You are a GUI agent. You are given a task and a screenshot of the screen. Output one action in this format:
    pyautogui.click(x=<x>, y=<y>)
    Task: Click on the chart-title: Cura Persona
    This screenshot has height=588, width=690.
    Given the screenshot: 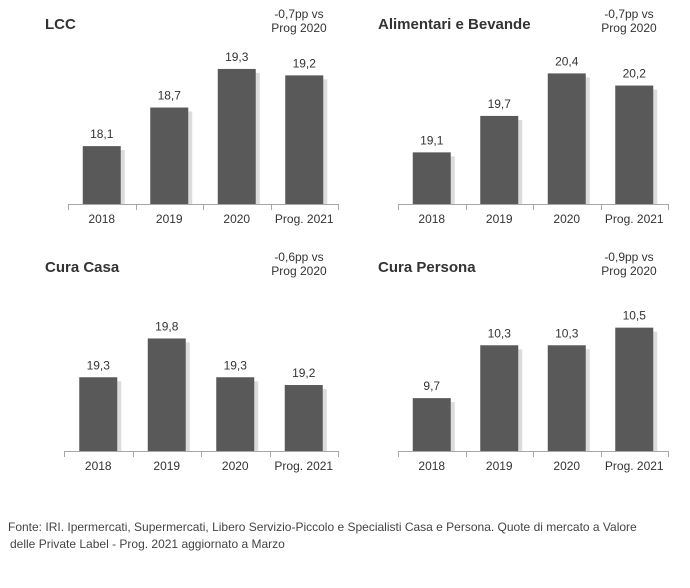 What is the action you would take?
    pyautogui.click(x=427, y=267)
    